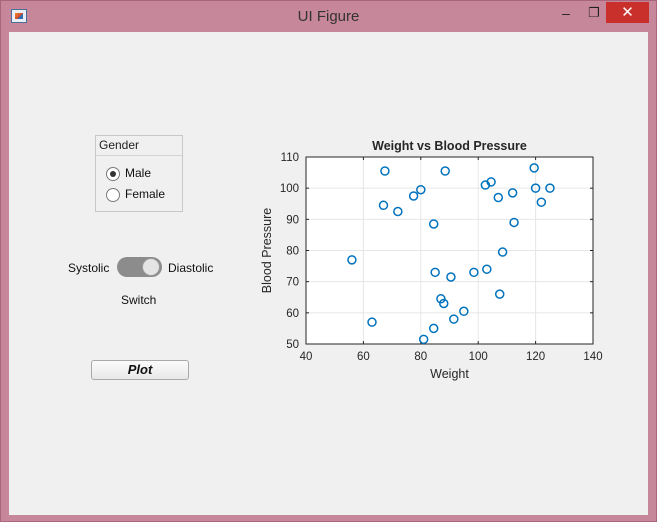 This screenshot has width=657, height=522. What do you see at coordinates (151, 267) in the screenshot?
I see `toggle-knob` at bounding box center [151, 267].